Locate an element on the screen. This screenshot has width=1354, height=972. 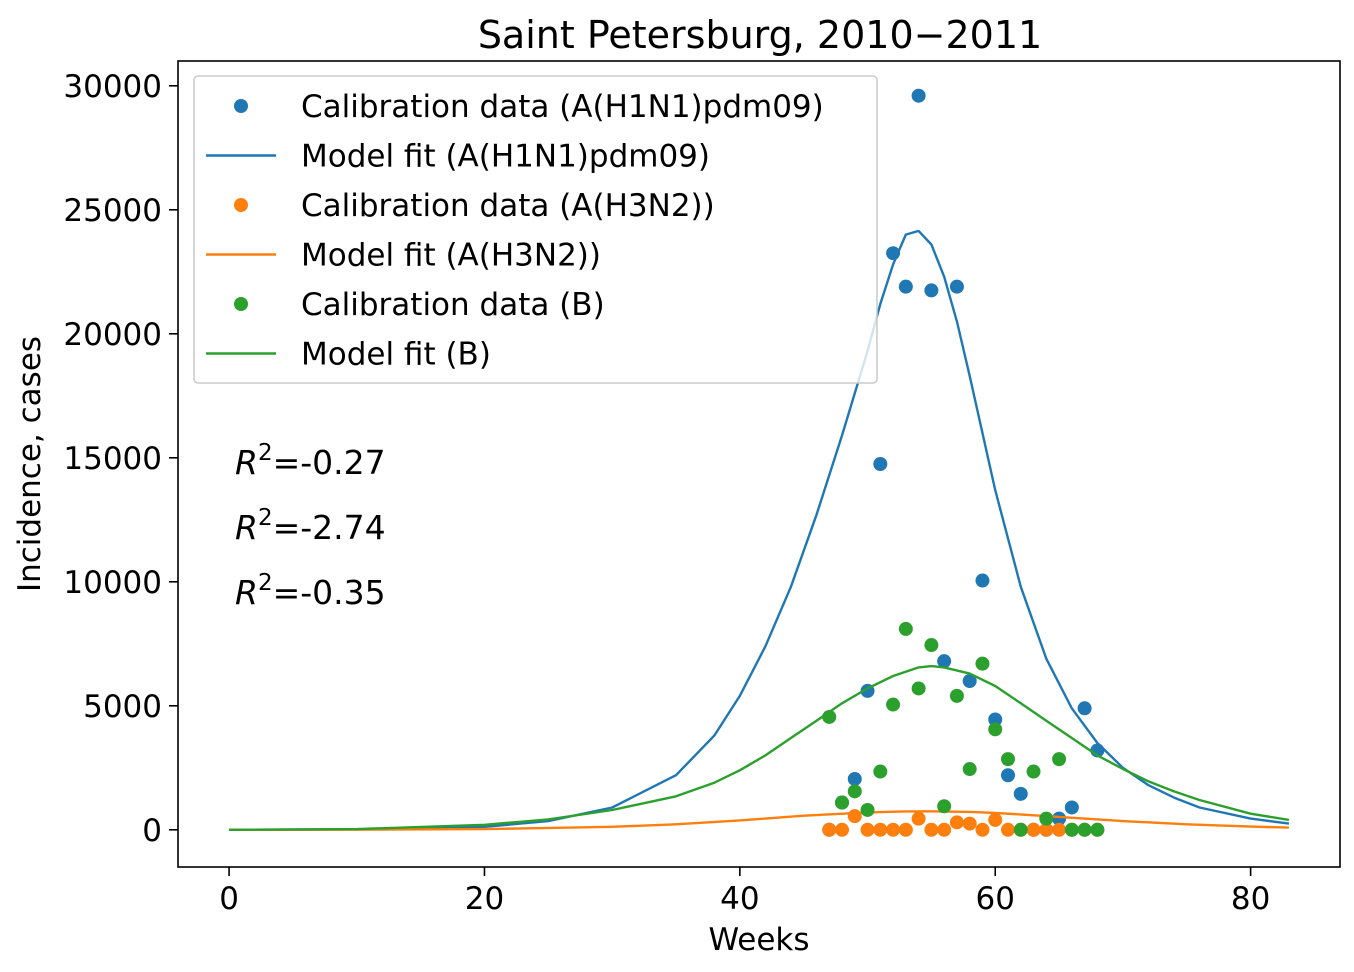
x-tick-label: 60 is located at coordinates (995, 899).